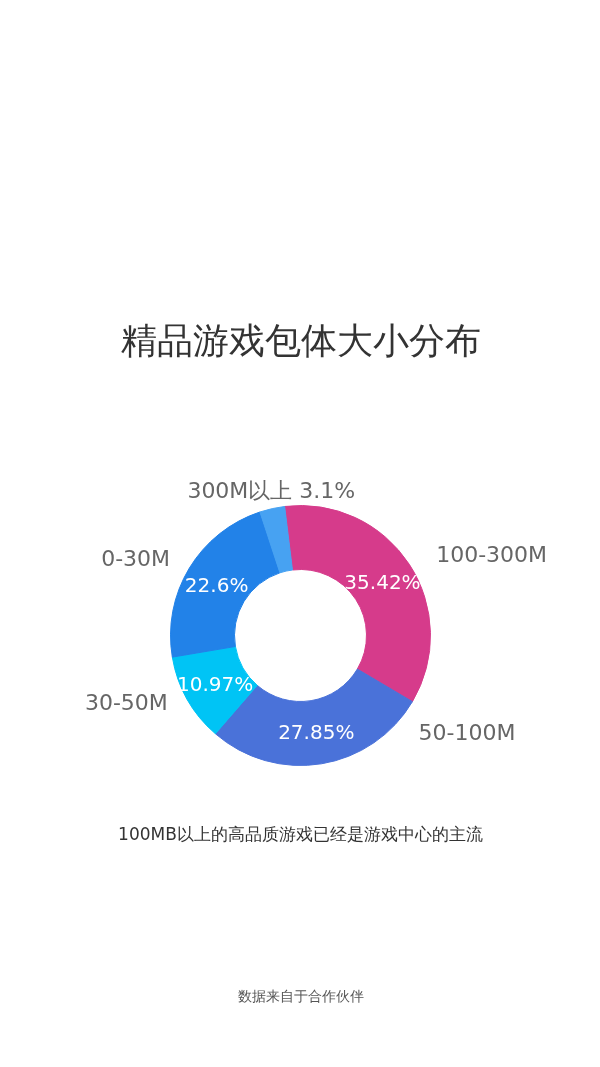 The height and width of the screenshot is (1067, 600). Describe the element at coordinates (300, 340) in the screenshot. I see `chart-title: 精品游戏包体大小分布` at that location.